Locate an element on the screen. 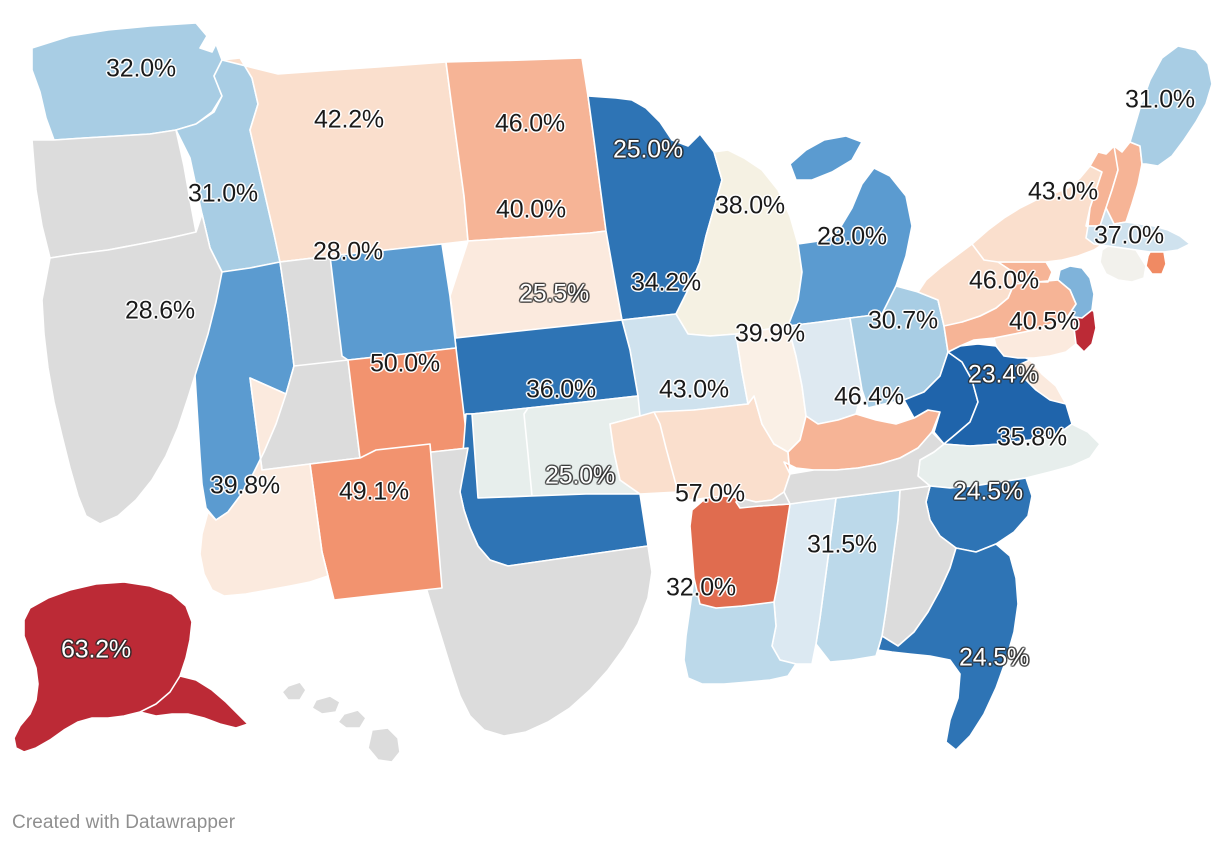 Image resolution: width=1220 pixels, height=846 pixels. state-ca is located at coordinates (132, 369).